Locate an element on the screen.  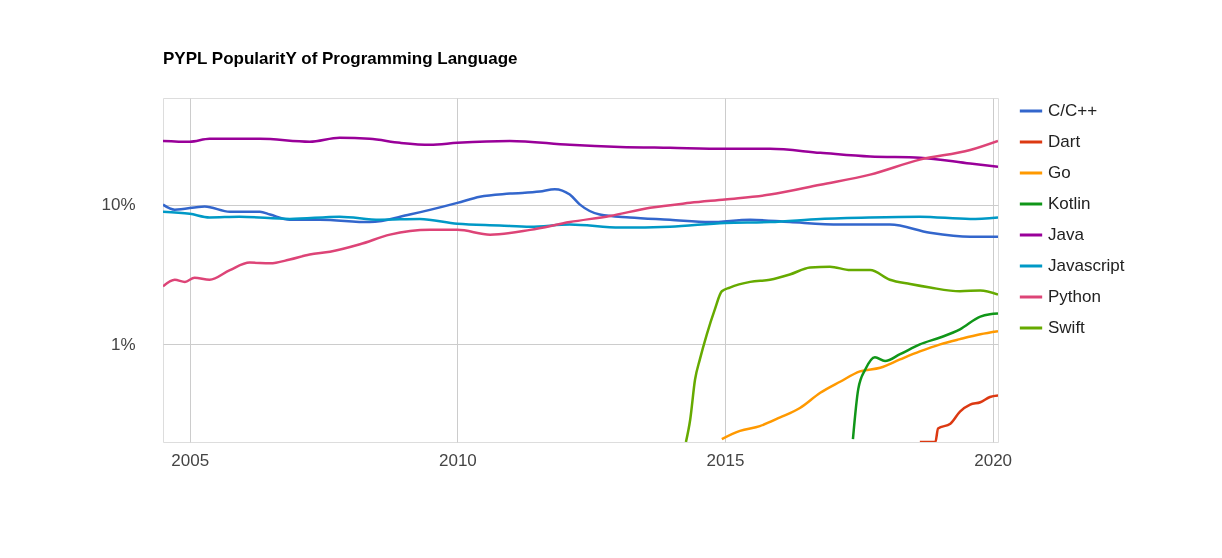
legend-label: Python is located at coordinates (1074, 296).